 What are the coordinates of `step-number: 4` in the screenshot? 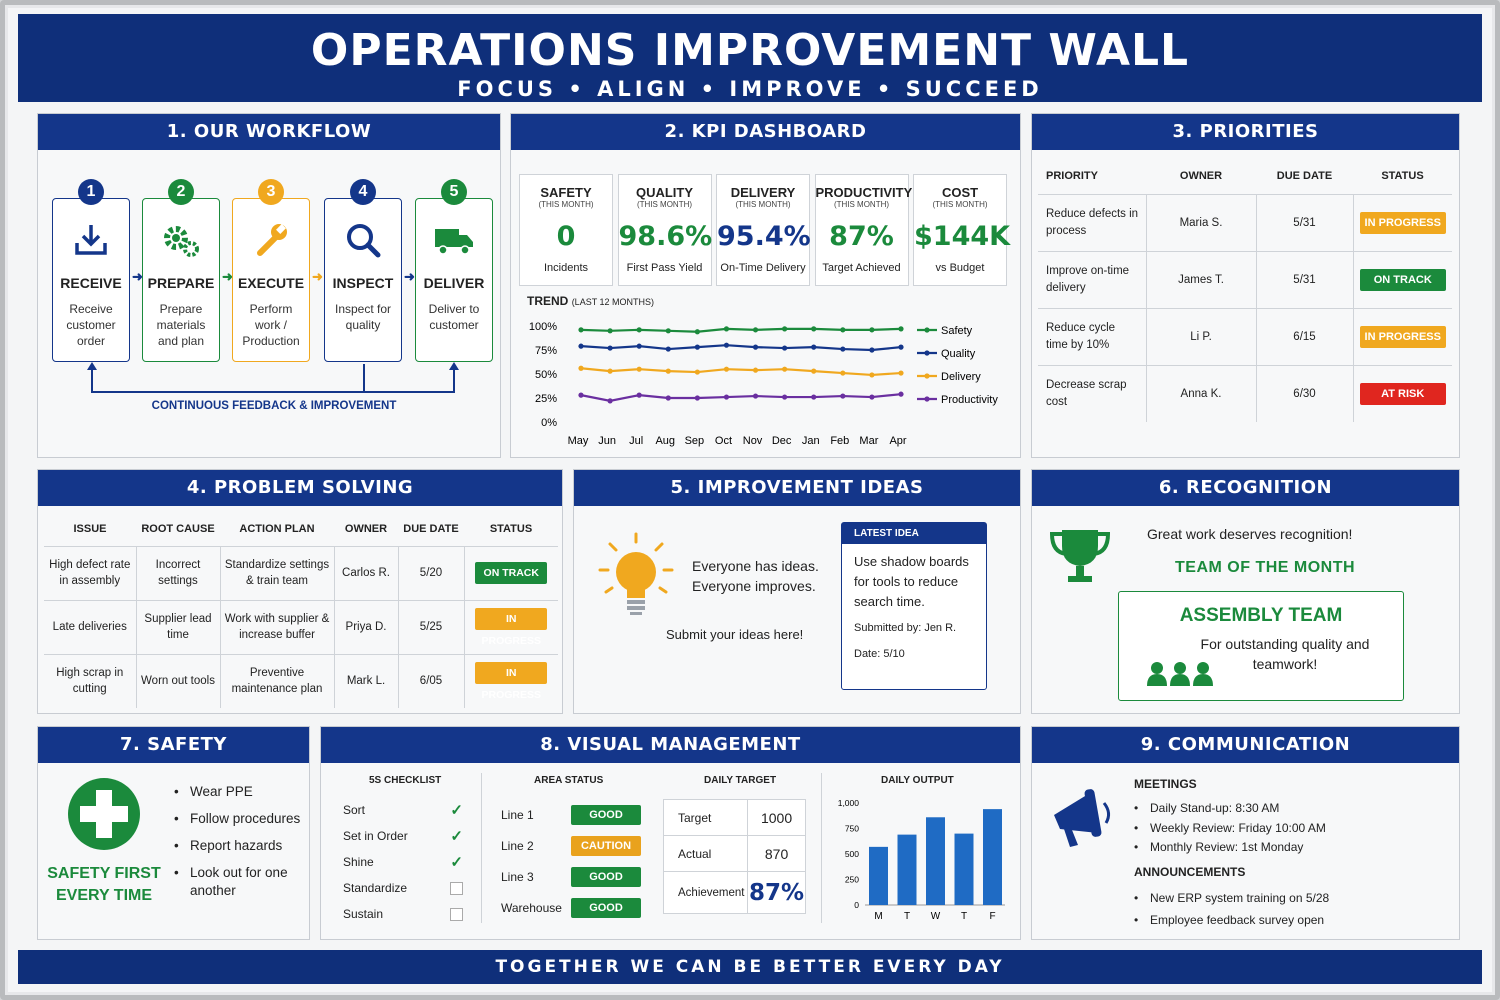 It's located at (363, 192).